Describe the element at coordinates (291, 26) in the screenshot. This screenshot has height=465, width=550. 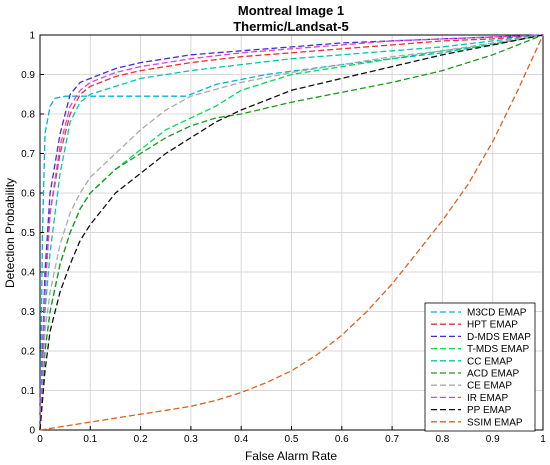
I see `chart-subtitle: Thermic/Landsat-5` at that location.